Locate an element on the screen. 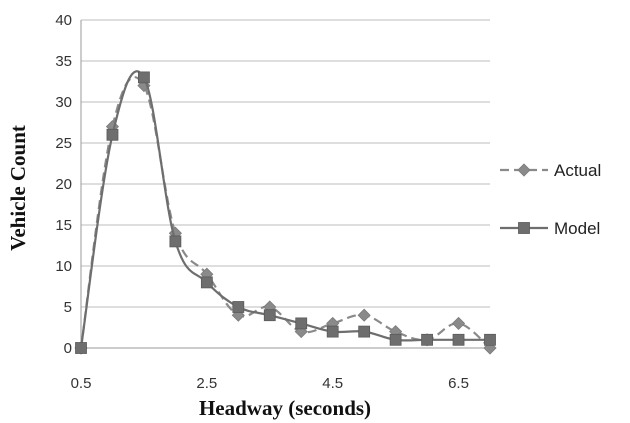 This screenshot has width=630, height=423. legend: Actual Model is located at coordinates (550, 199).